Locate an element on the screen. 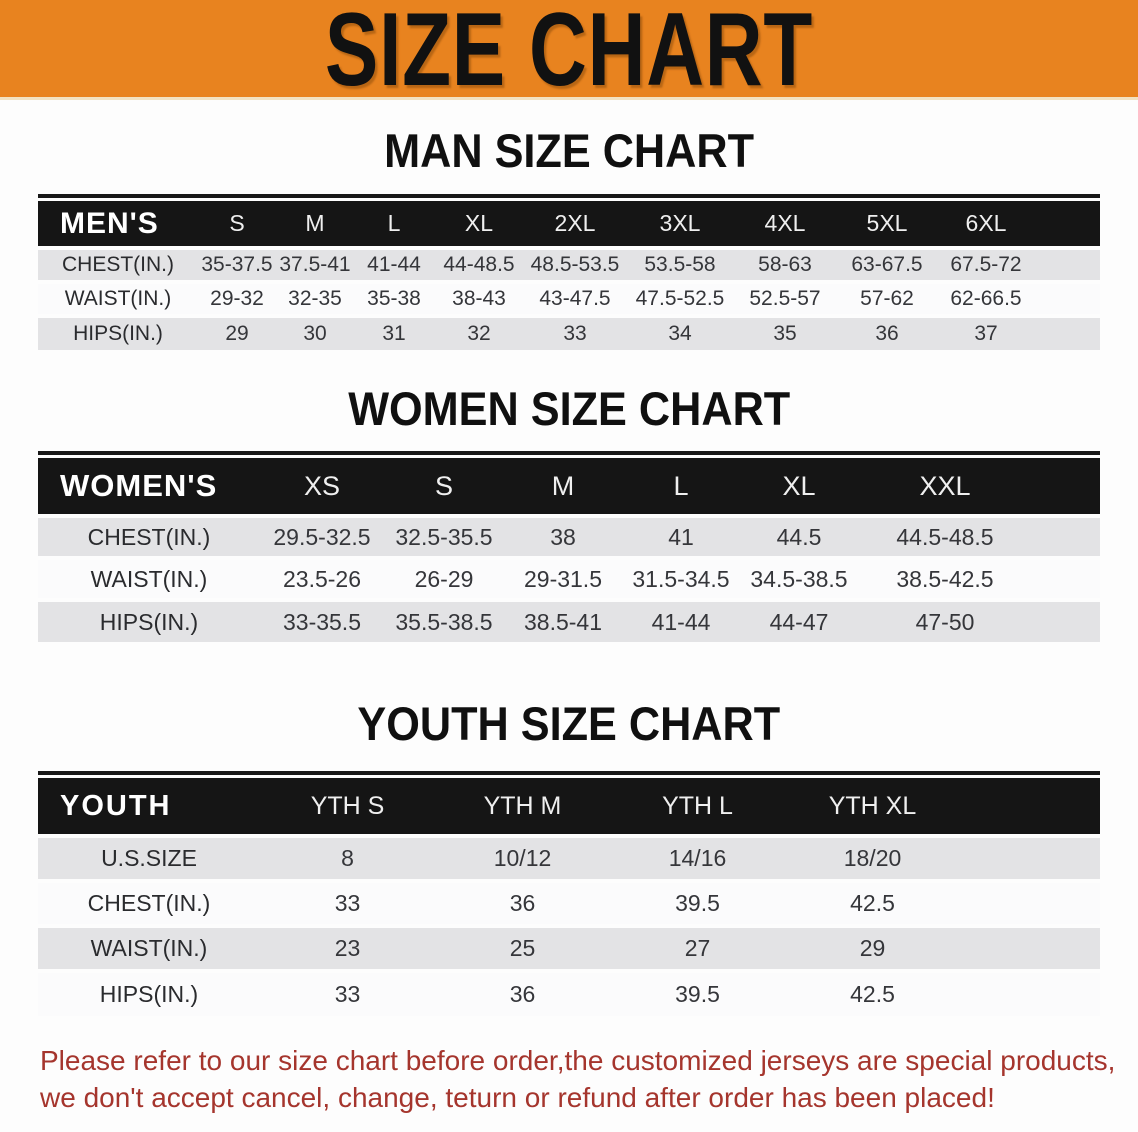 The image size is (1138, 1132). row-label: CHEST(IN.) is located at coordinates (118, 264).